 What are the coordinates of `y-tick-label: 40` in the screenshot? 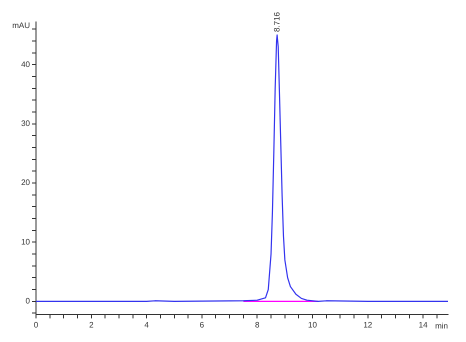 It's located at (26, 64).